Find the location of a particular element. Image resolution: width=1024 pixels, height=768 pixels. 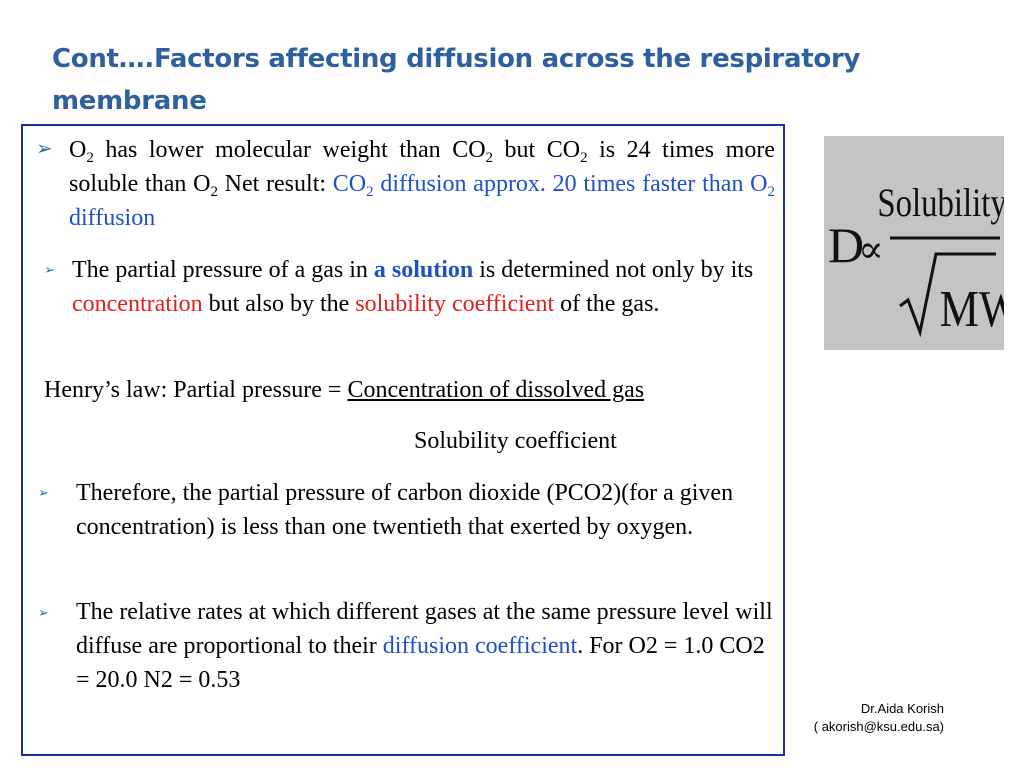

diffusion-formula-image: D ∝ Solubility MW is located at coordinates (922, 243).